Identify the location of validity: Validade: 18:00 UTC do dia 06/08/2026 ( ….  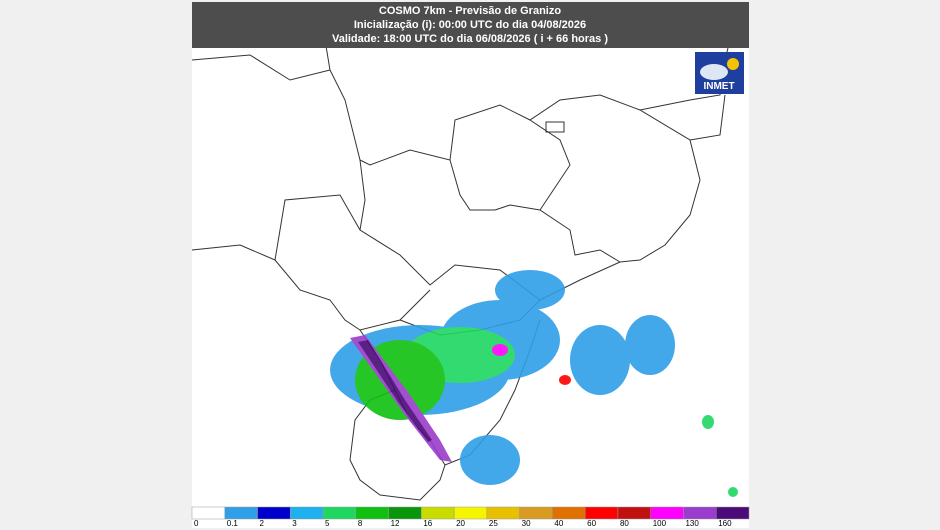
(470, 39).